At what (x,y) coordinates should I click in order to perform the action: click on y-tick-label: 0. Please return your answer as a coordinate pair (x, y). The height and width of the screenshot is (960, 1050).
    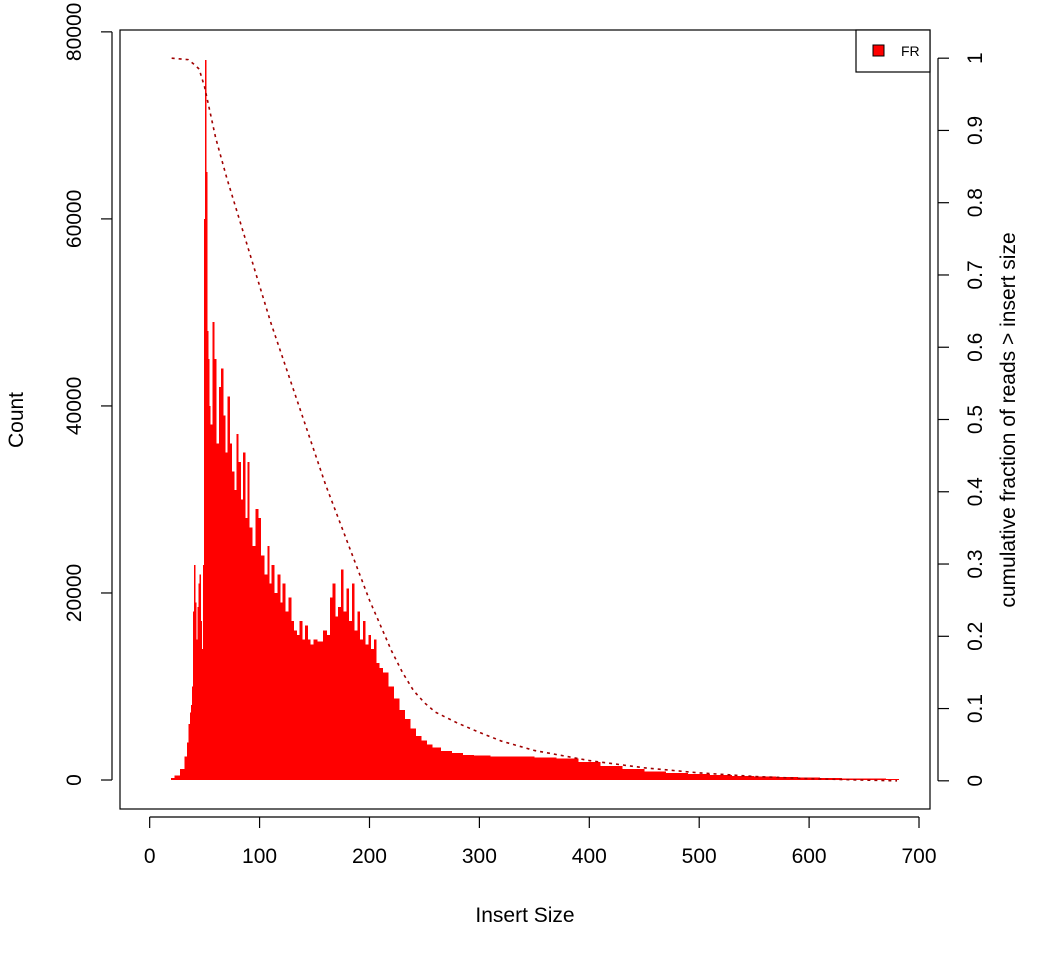
    Looking at the image, I should click on (74, 780).